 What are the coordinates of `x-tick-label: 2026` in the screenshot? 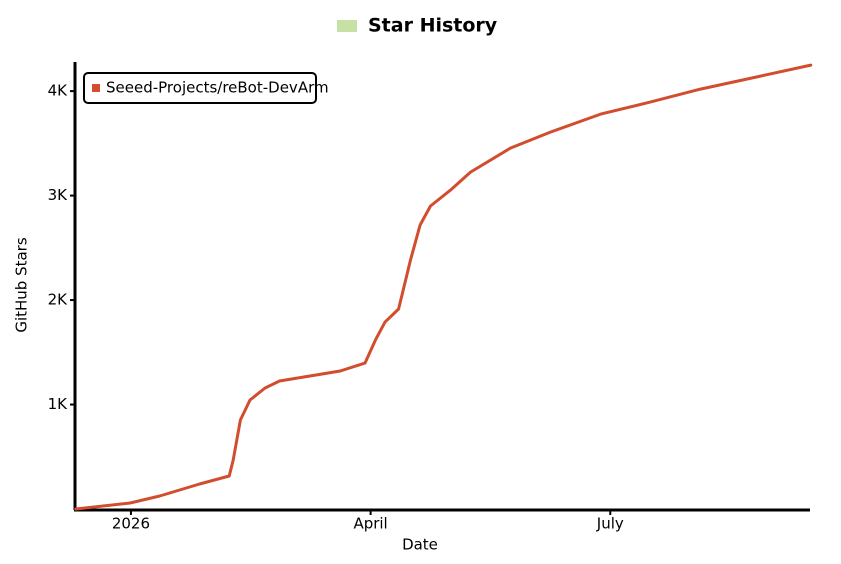 It's located at (131, 524).